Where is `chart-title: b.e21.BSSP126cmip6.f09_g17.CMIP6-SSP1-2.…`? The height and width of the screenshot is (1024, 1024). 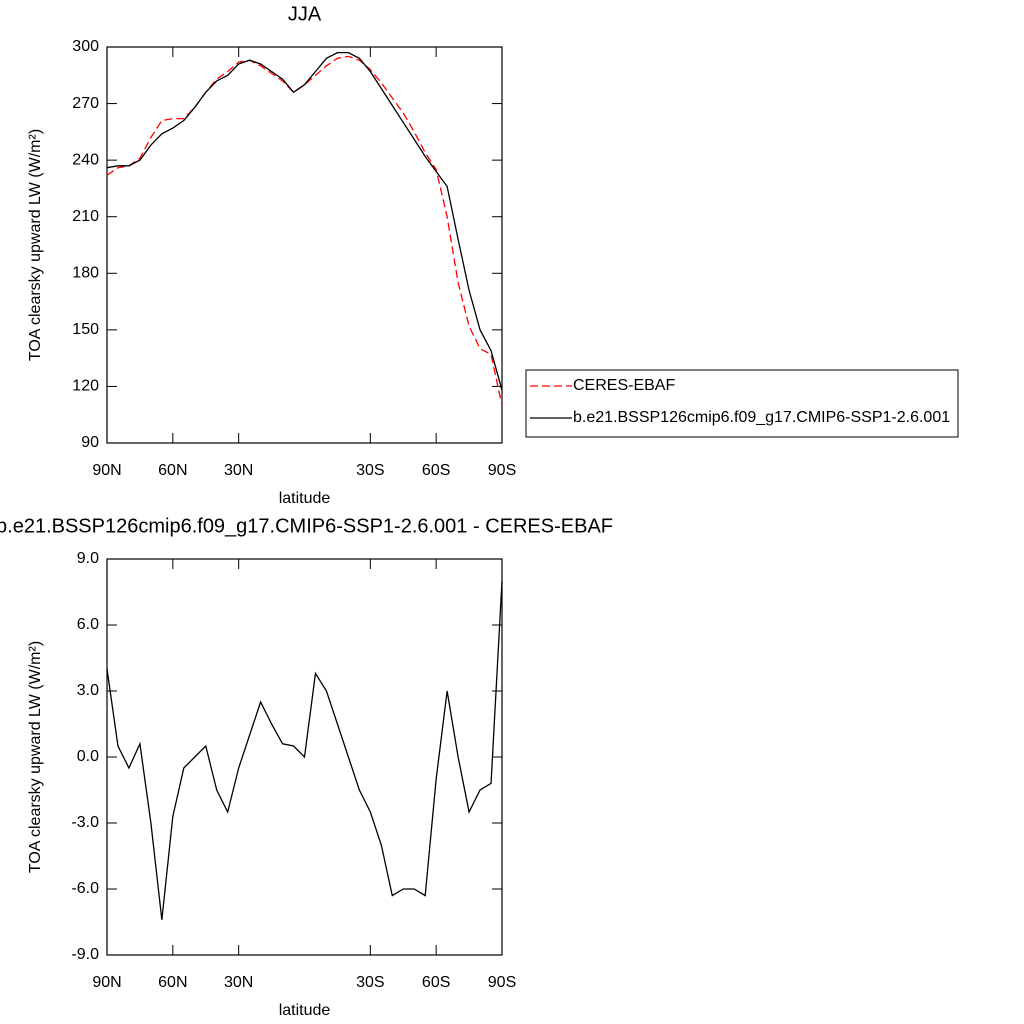 chart-title: b.e21.BSSP126cmip6.f09_g17.CMIP6-SSP1-2.… is located at coordinates (306, 526).